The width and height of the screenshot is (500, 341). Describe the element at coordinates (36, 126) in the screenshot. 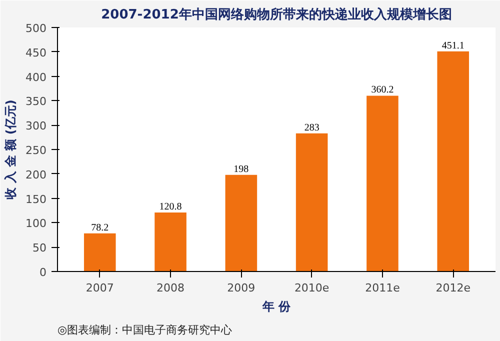

I see `y-tick-label: 300` at that location.